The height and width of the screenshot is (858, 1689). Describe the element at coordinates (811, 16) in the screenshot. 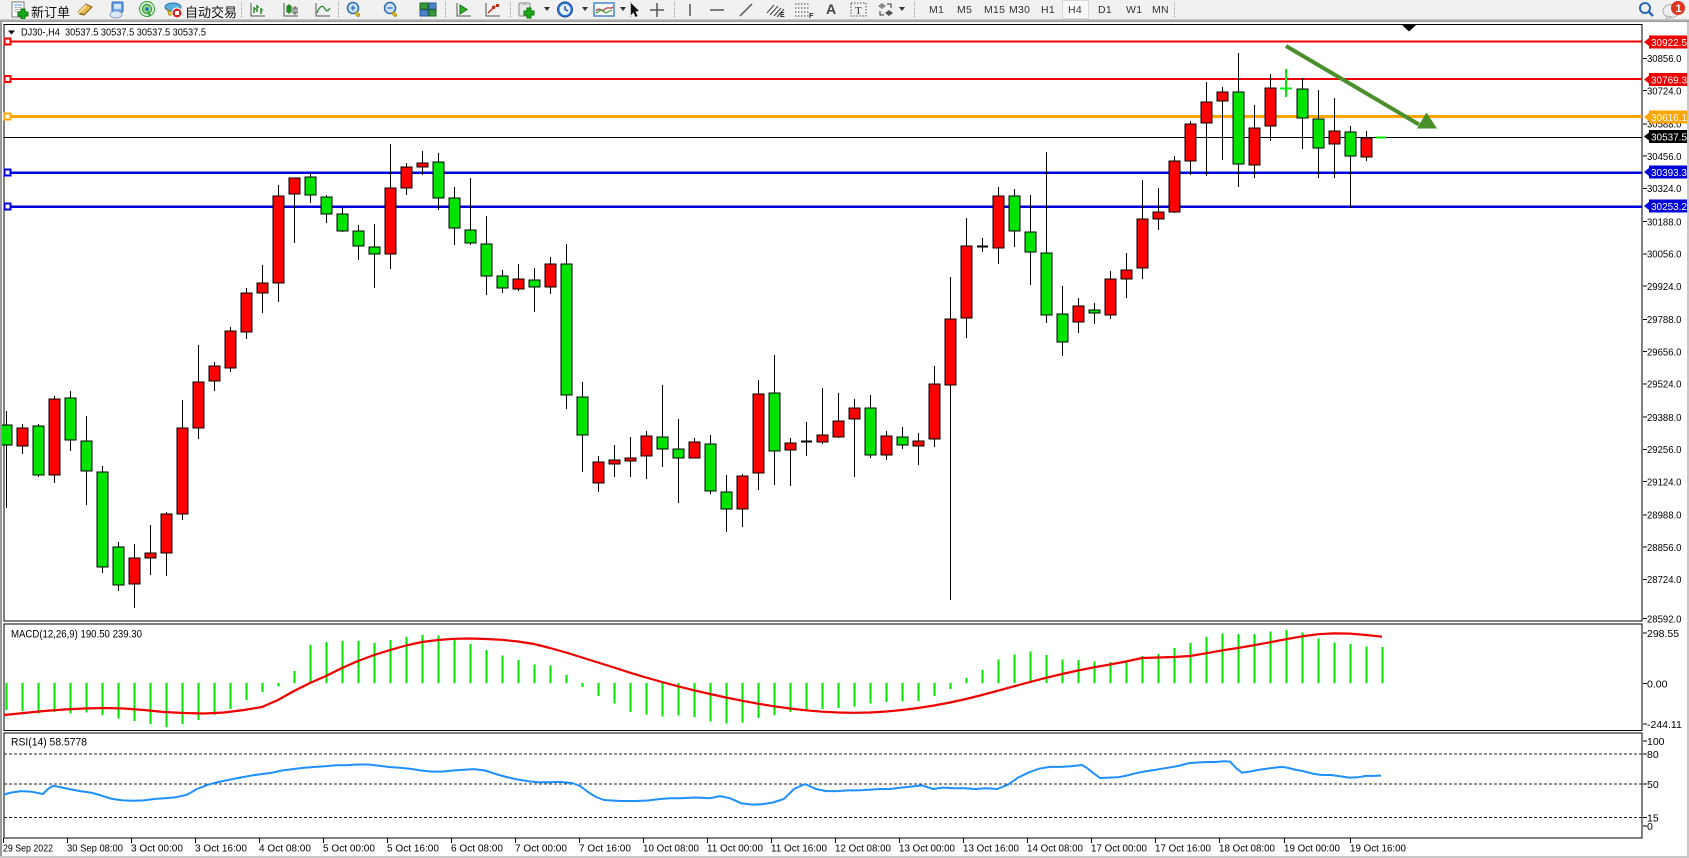

I see `svg-text: F` at that location.